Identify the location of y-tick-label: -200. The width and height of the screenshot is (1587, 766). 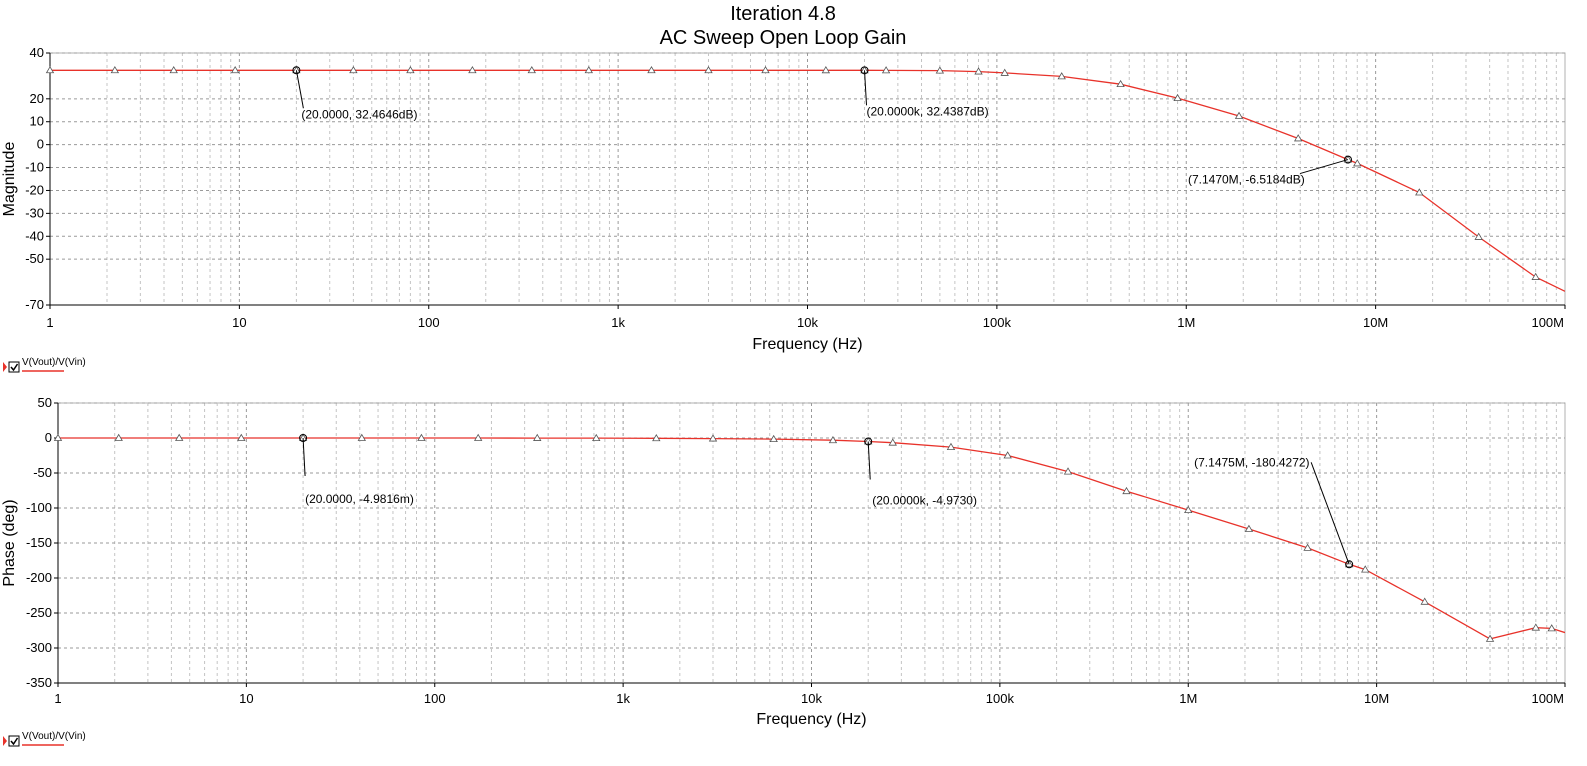
(39, 577).